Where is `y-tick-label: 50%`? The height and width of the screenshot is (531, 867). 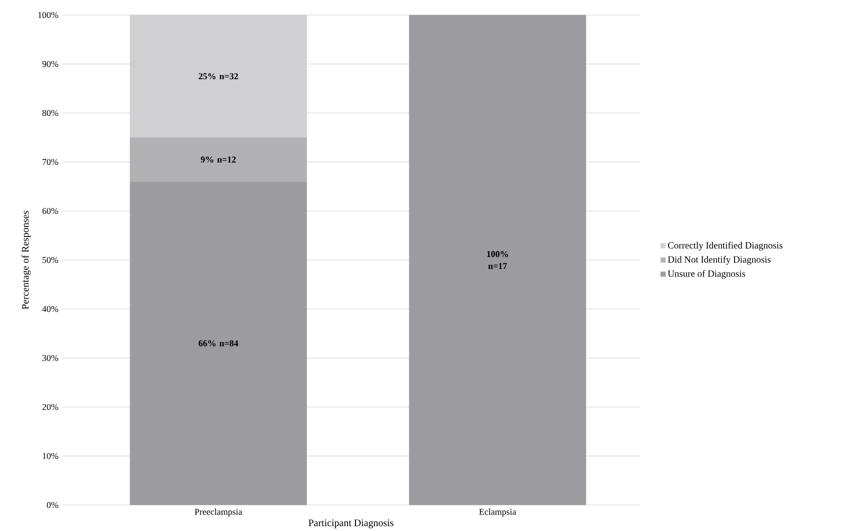 y-tick-label: 50% is located at coordinates (50, 260).